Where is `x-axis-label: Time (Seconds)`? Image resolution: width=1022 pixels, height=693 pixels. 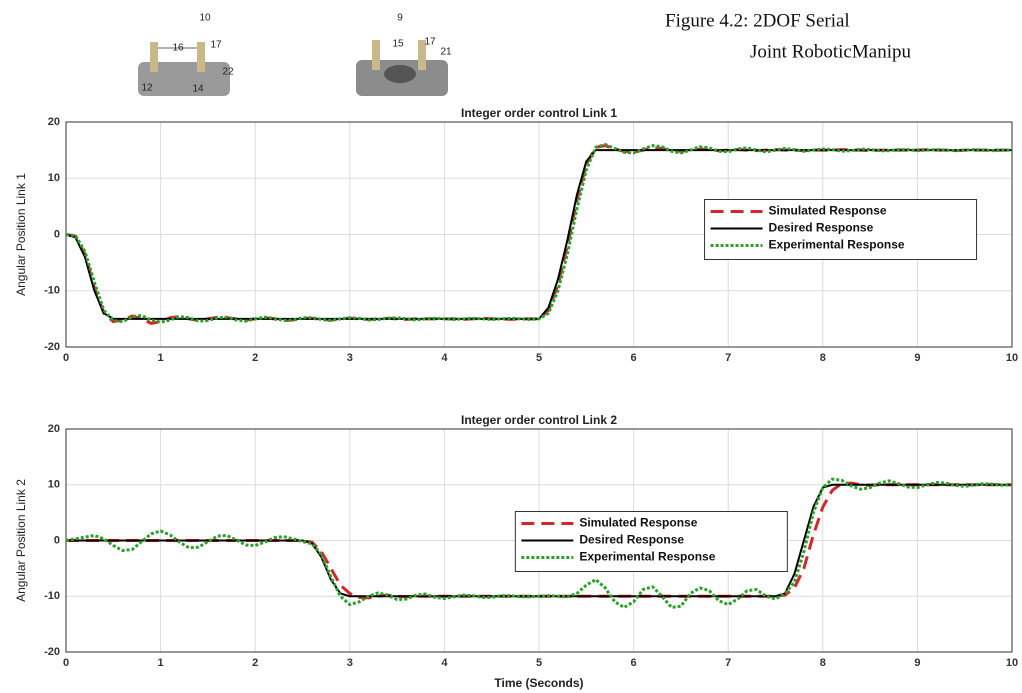 x-axis-label: Time (Seconds) is located at coordinates (538, 683).